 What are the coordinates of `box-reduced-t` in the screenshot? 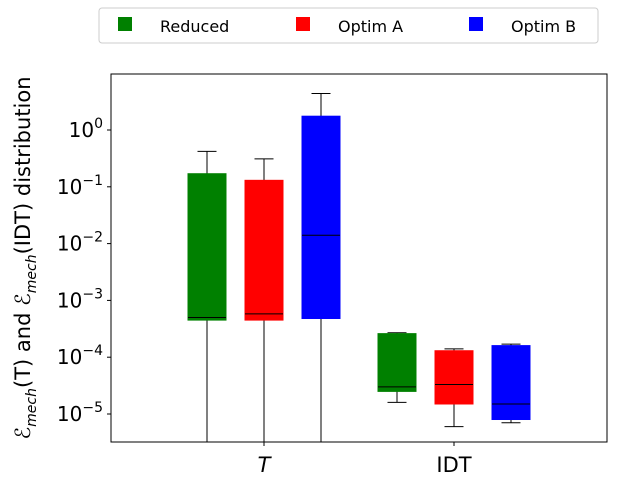 It's located at (207, 296).